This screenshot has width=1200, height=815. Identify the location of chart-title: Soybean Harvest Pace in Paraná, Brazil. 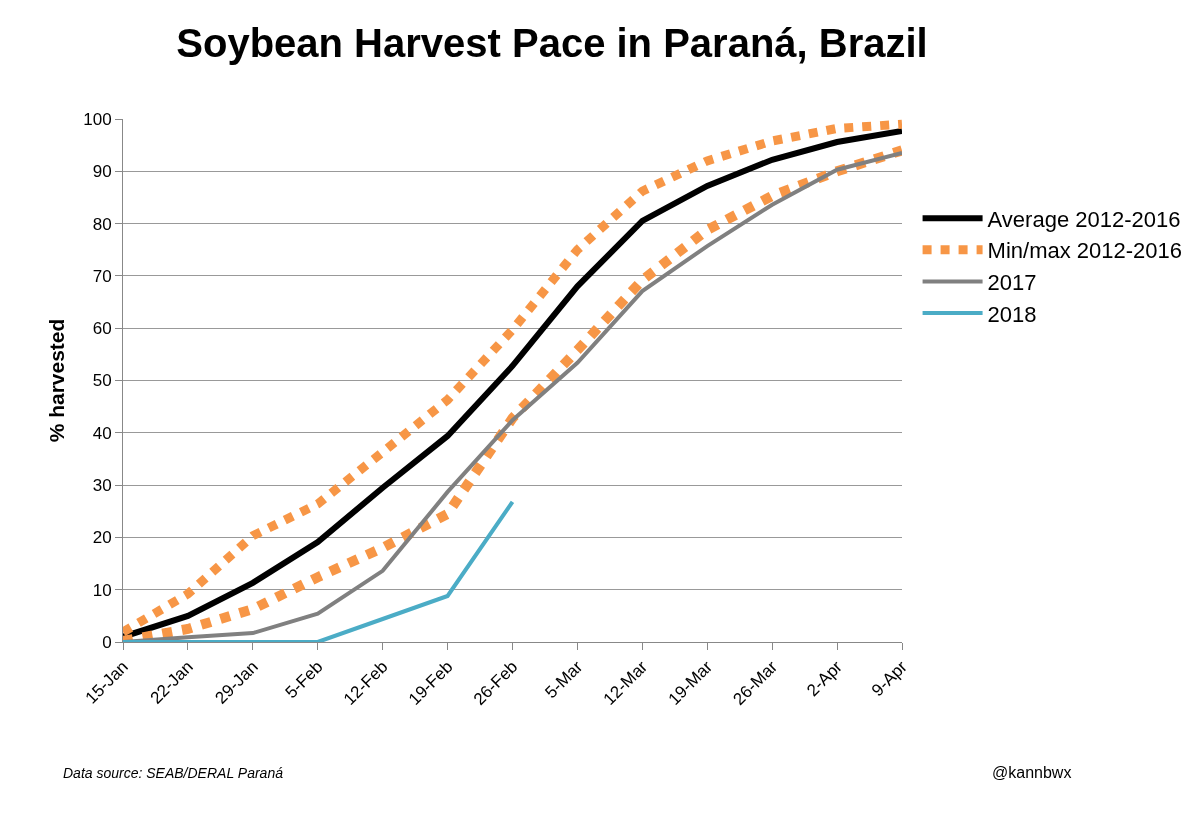
(552, 42).